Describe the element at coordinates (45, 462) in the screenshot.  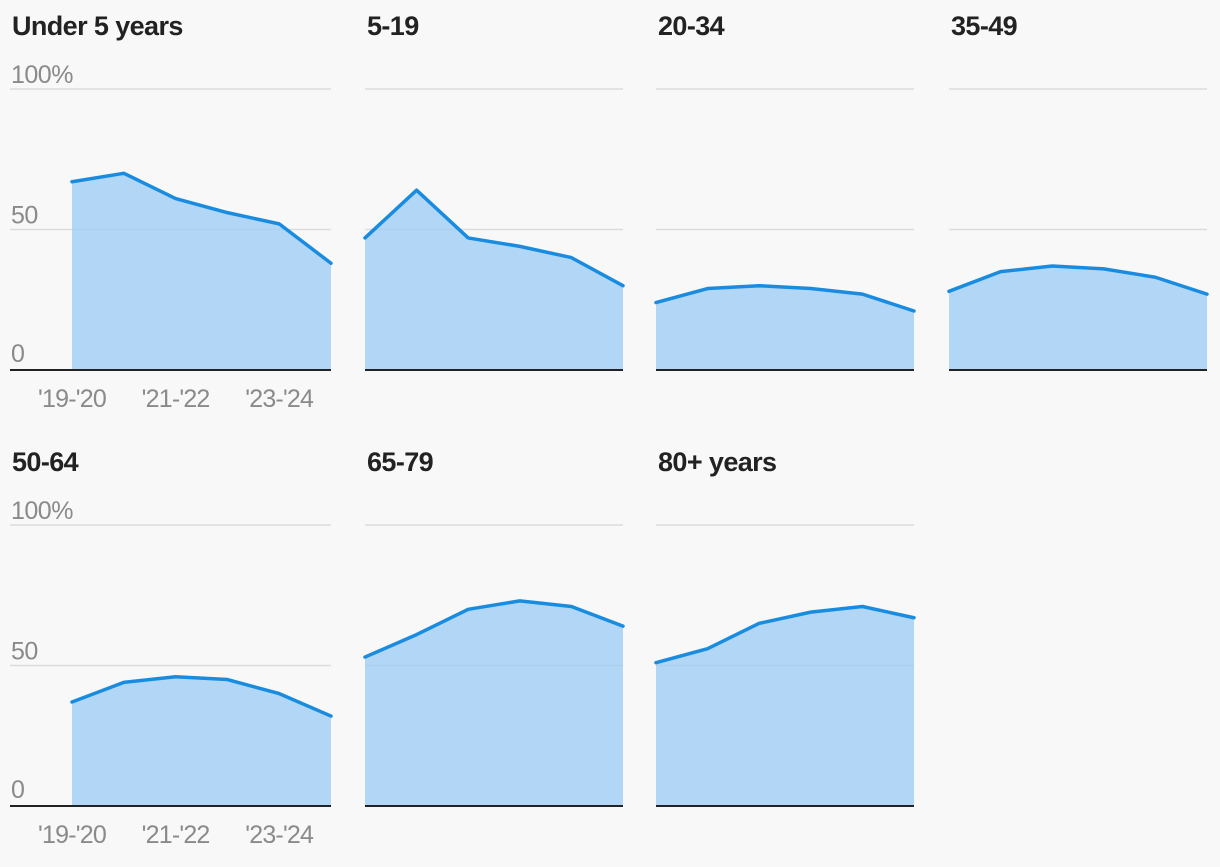
I see `panel-title: 50-64` at that location.